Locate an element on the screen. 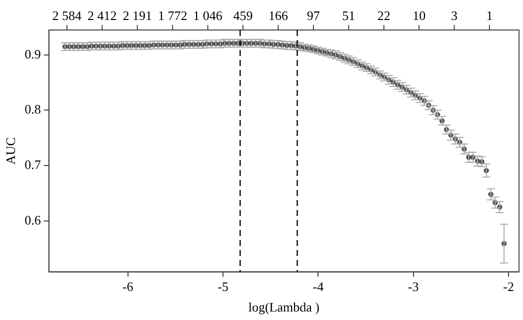 This screenshot has width=523, height=320. annotation: 1 is located at coordinates (489, 15).